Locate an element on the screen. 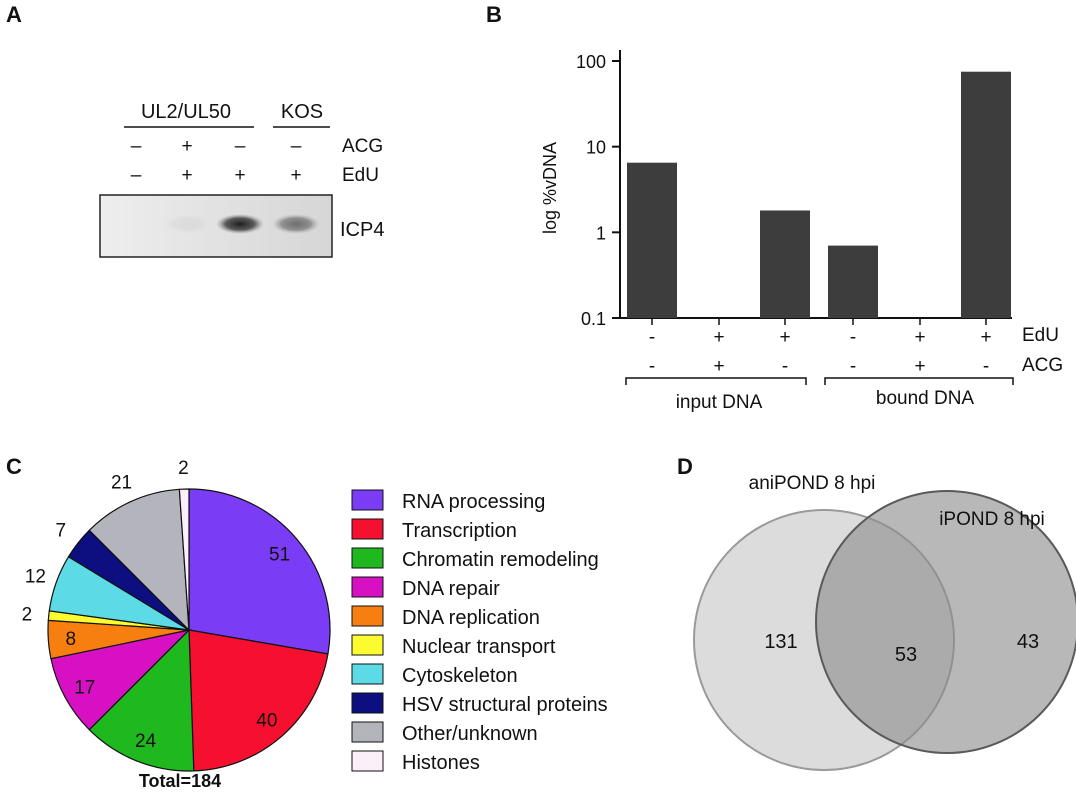 The image size is (1076, 800). bars is located at coordinates (819, 194).